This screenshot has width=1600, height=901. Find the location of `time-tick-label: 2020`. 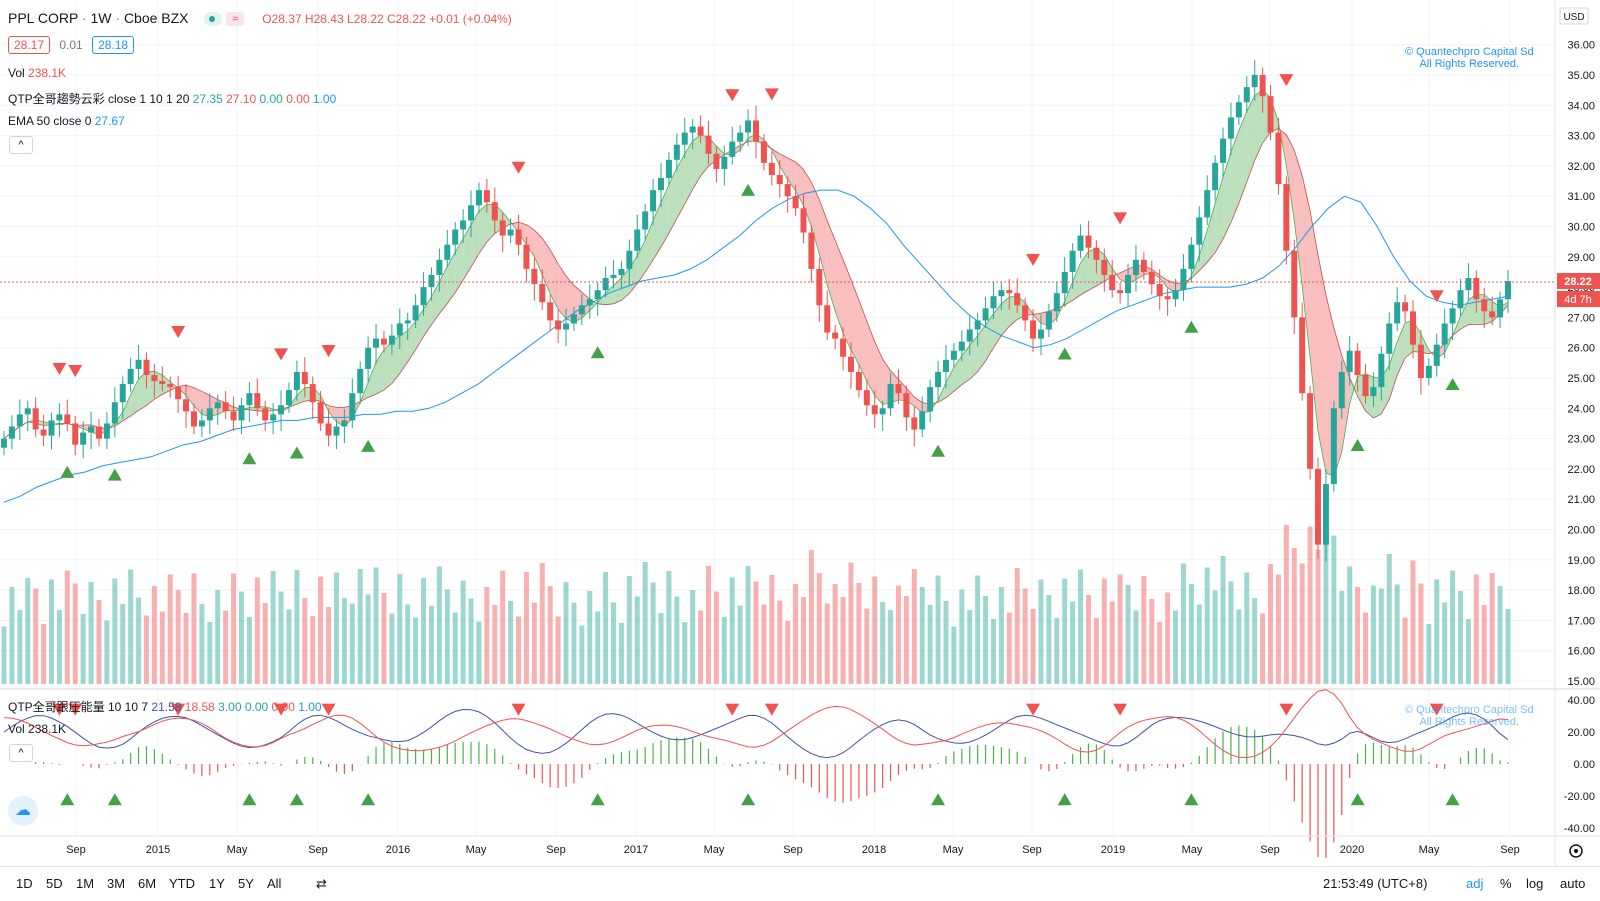

time-tick-label: 2020 is located at coordinates (1352, 850).